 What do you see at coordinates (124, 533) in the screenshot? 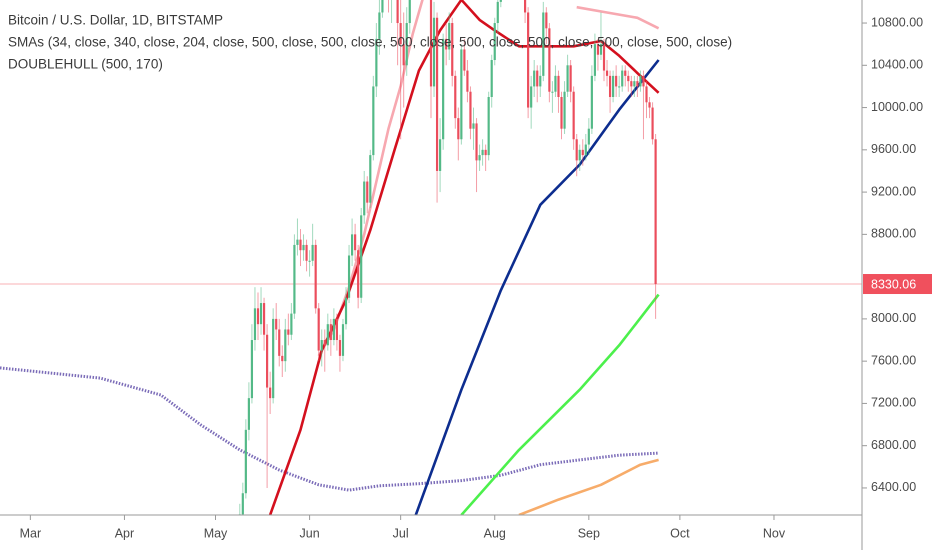
I see `x-tick-label: Apr` at bounding box center [124, 533].